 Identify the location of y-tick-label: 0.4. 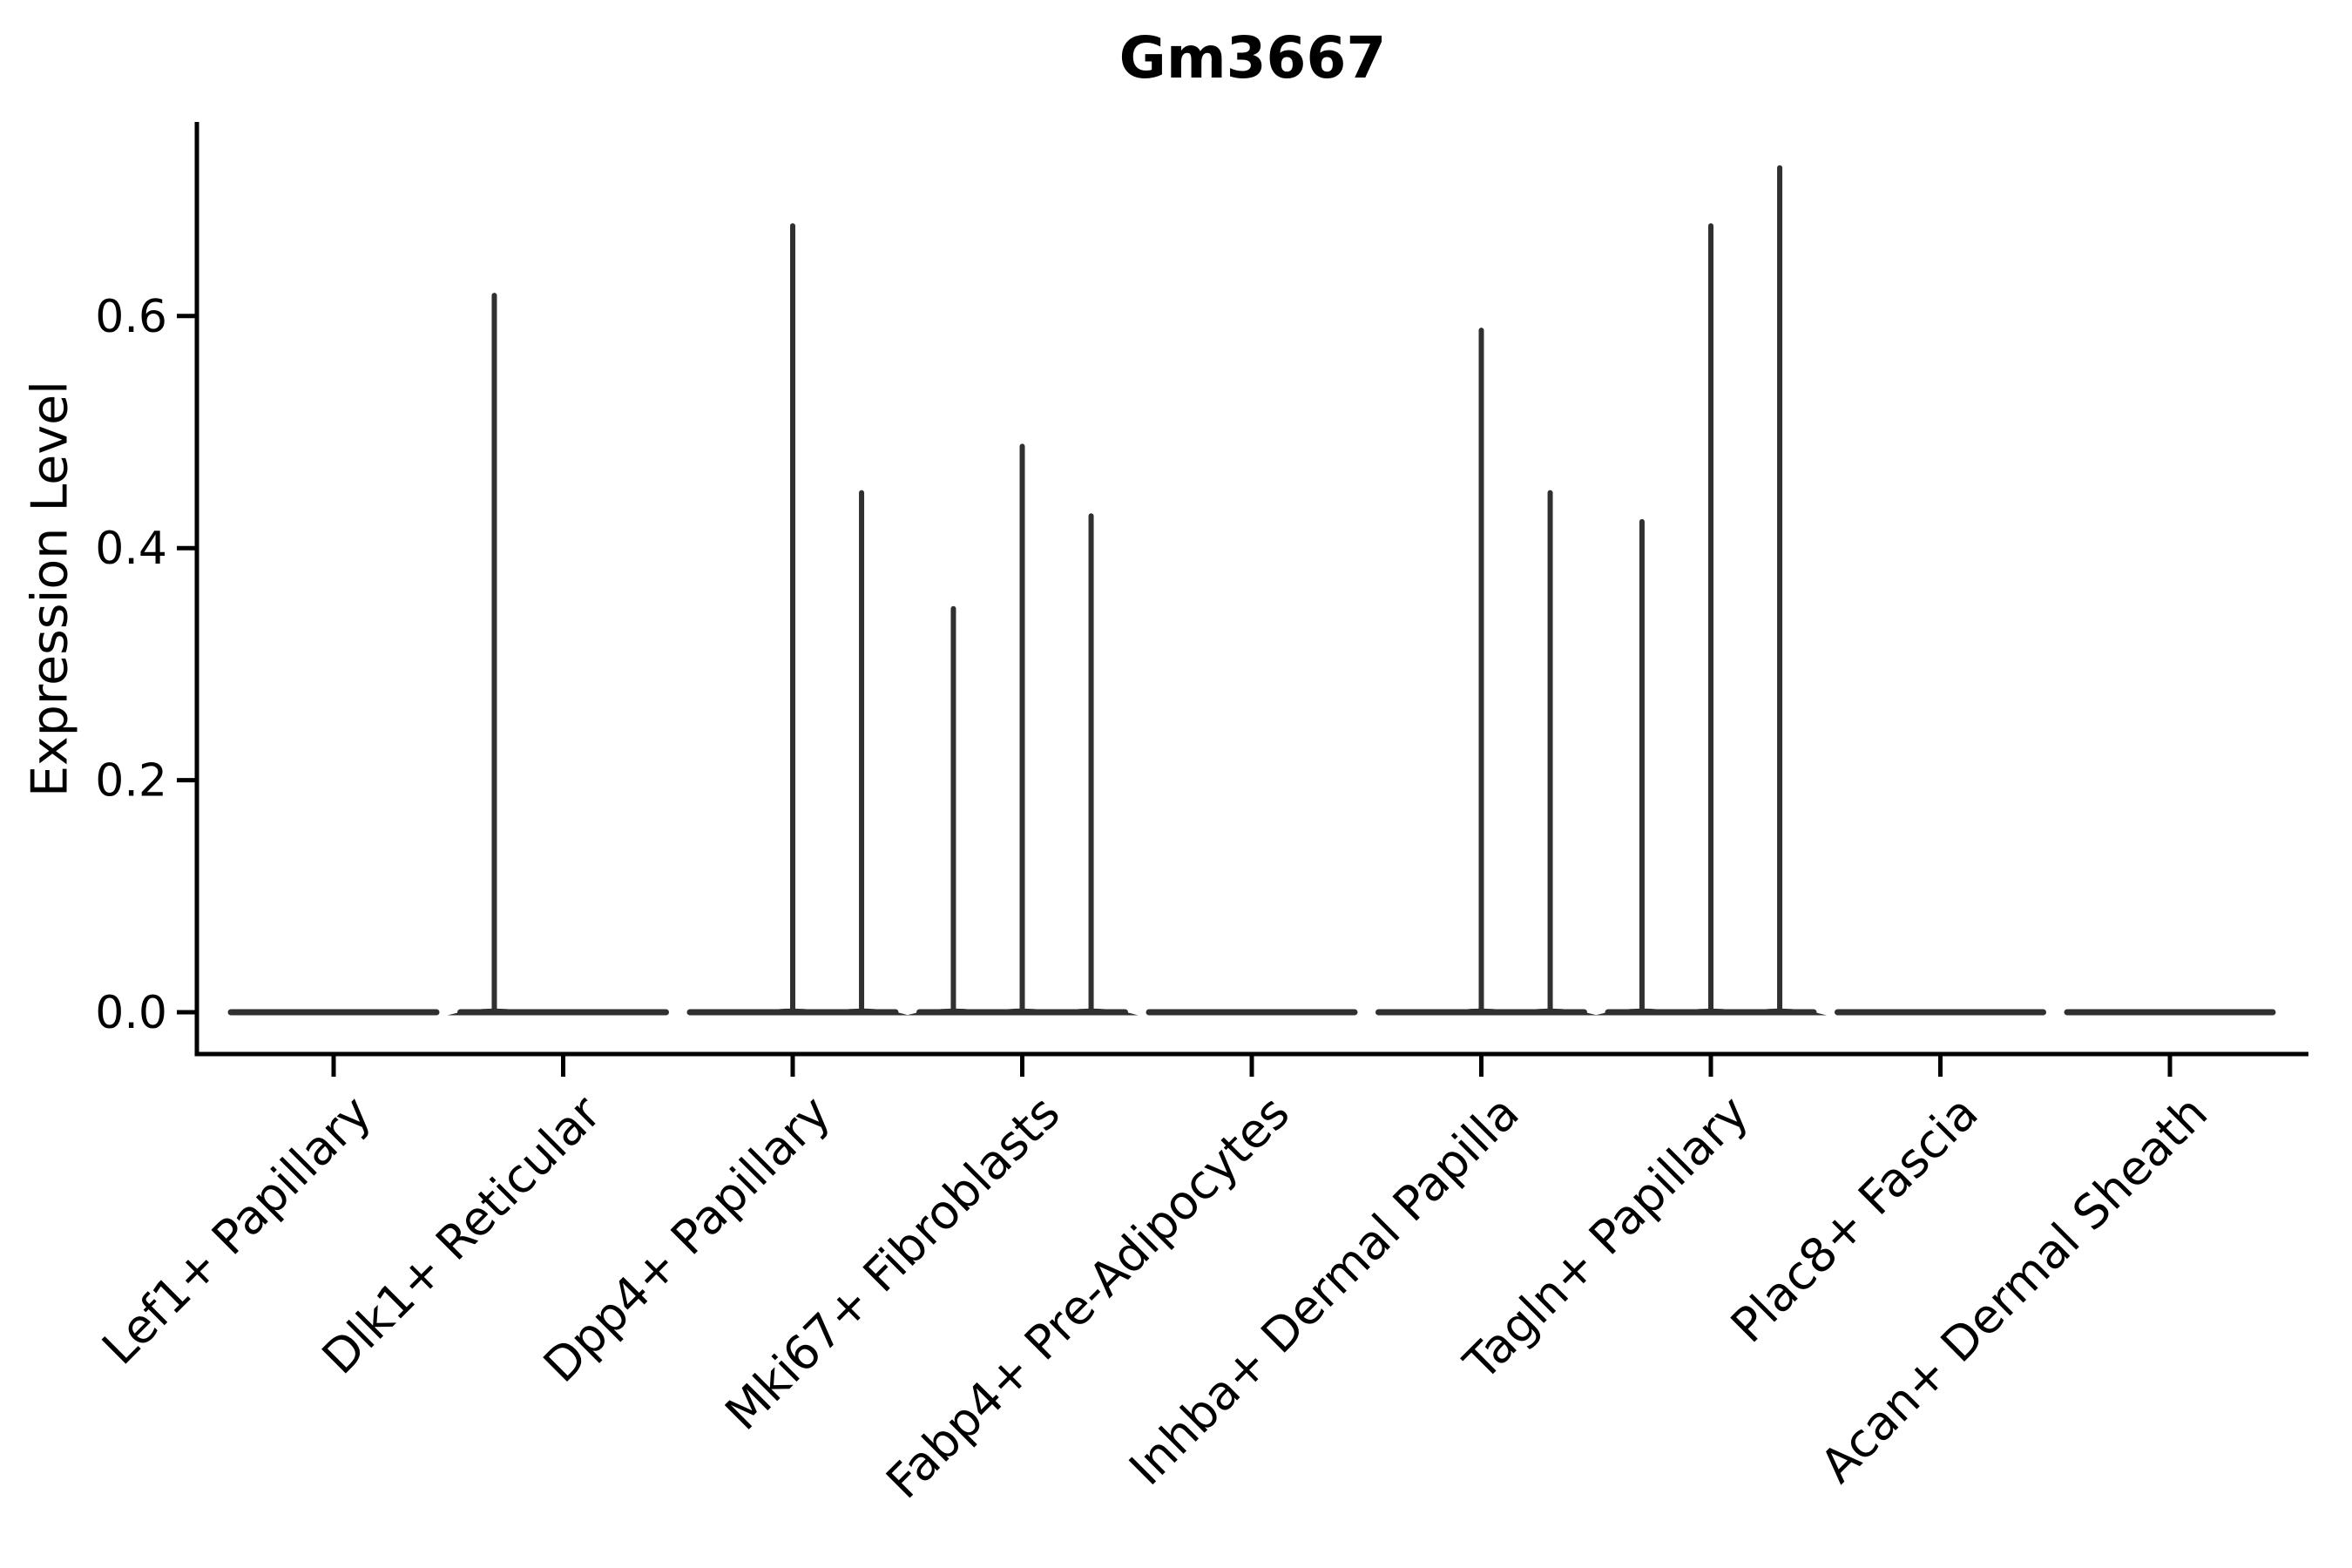
(131, 549).